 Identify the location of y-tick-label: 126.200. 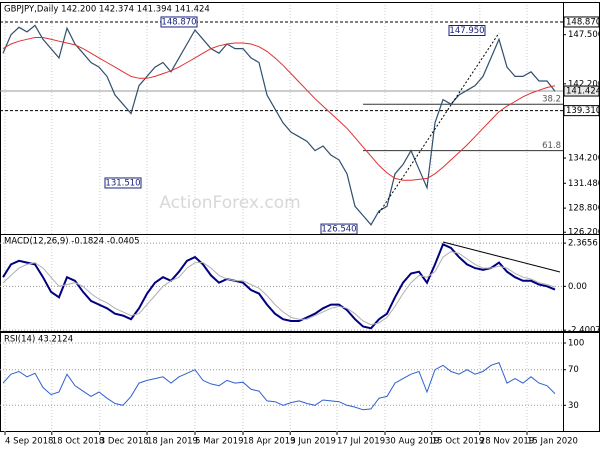
(584, 233).